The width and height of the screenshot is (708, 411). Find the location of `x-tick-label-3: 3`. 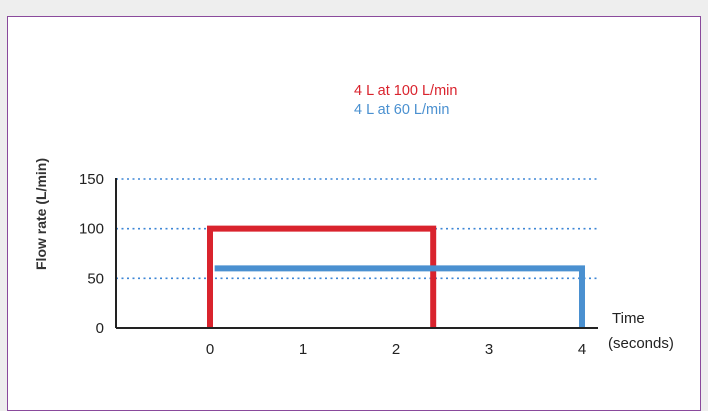

x-tick-label-3: 3 is located at coordinates (489, 349).